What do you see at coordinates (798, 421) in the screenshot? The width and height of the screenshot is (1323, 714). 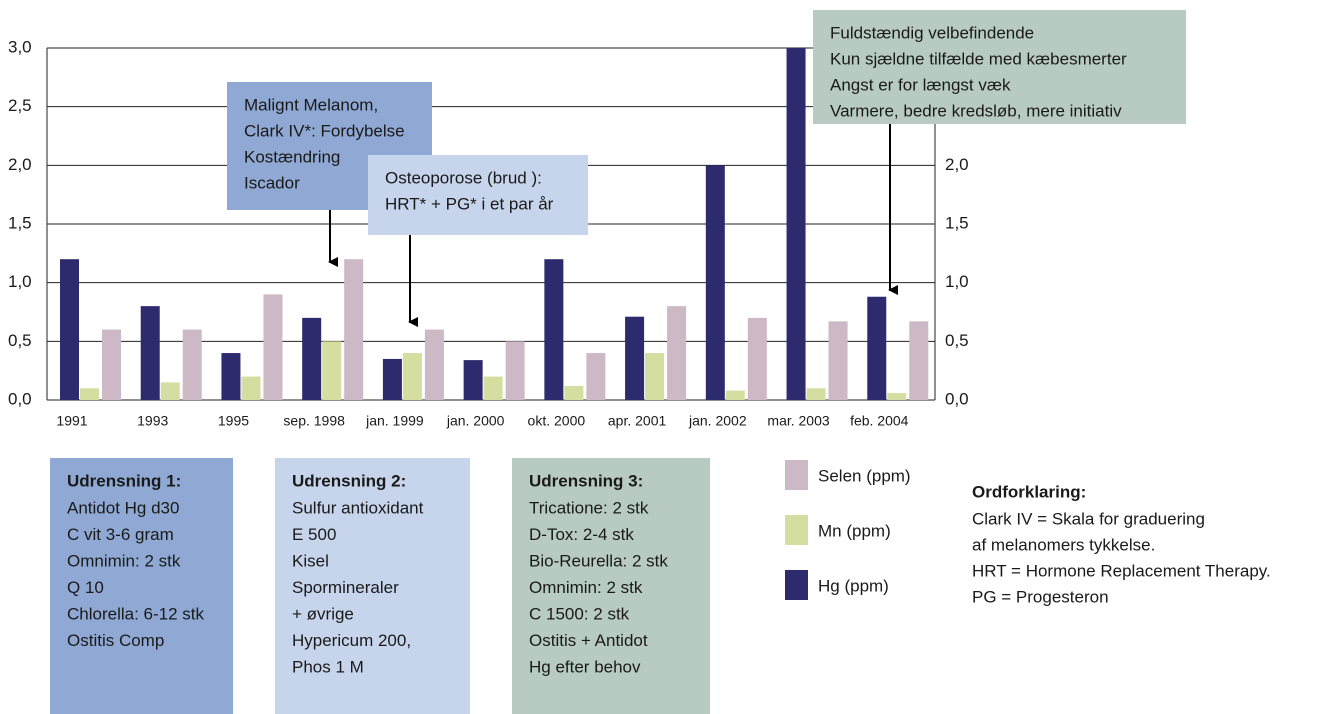 I see `x-tick-label: mar. 2003` at bounding box center [798, 421].